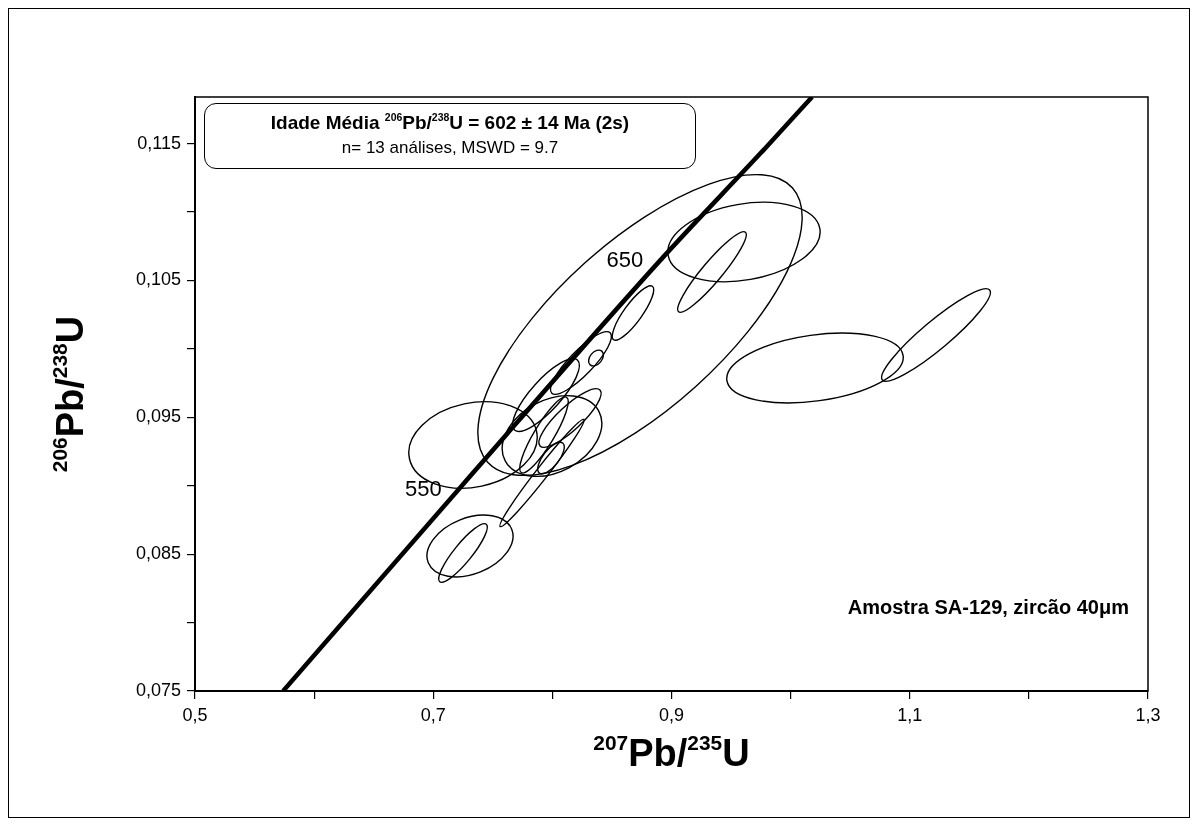  What do you see at coordinates (450, 136) in the screenshot?
I see `rounded-box: Idade Média $^{206}$Pb/$^{238}$U = 602 ± 14 Ma (2s) n= 13 análises, MSWD = 9.7` at bounding box center [450, 136].